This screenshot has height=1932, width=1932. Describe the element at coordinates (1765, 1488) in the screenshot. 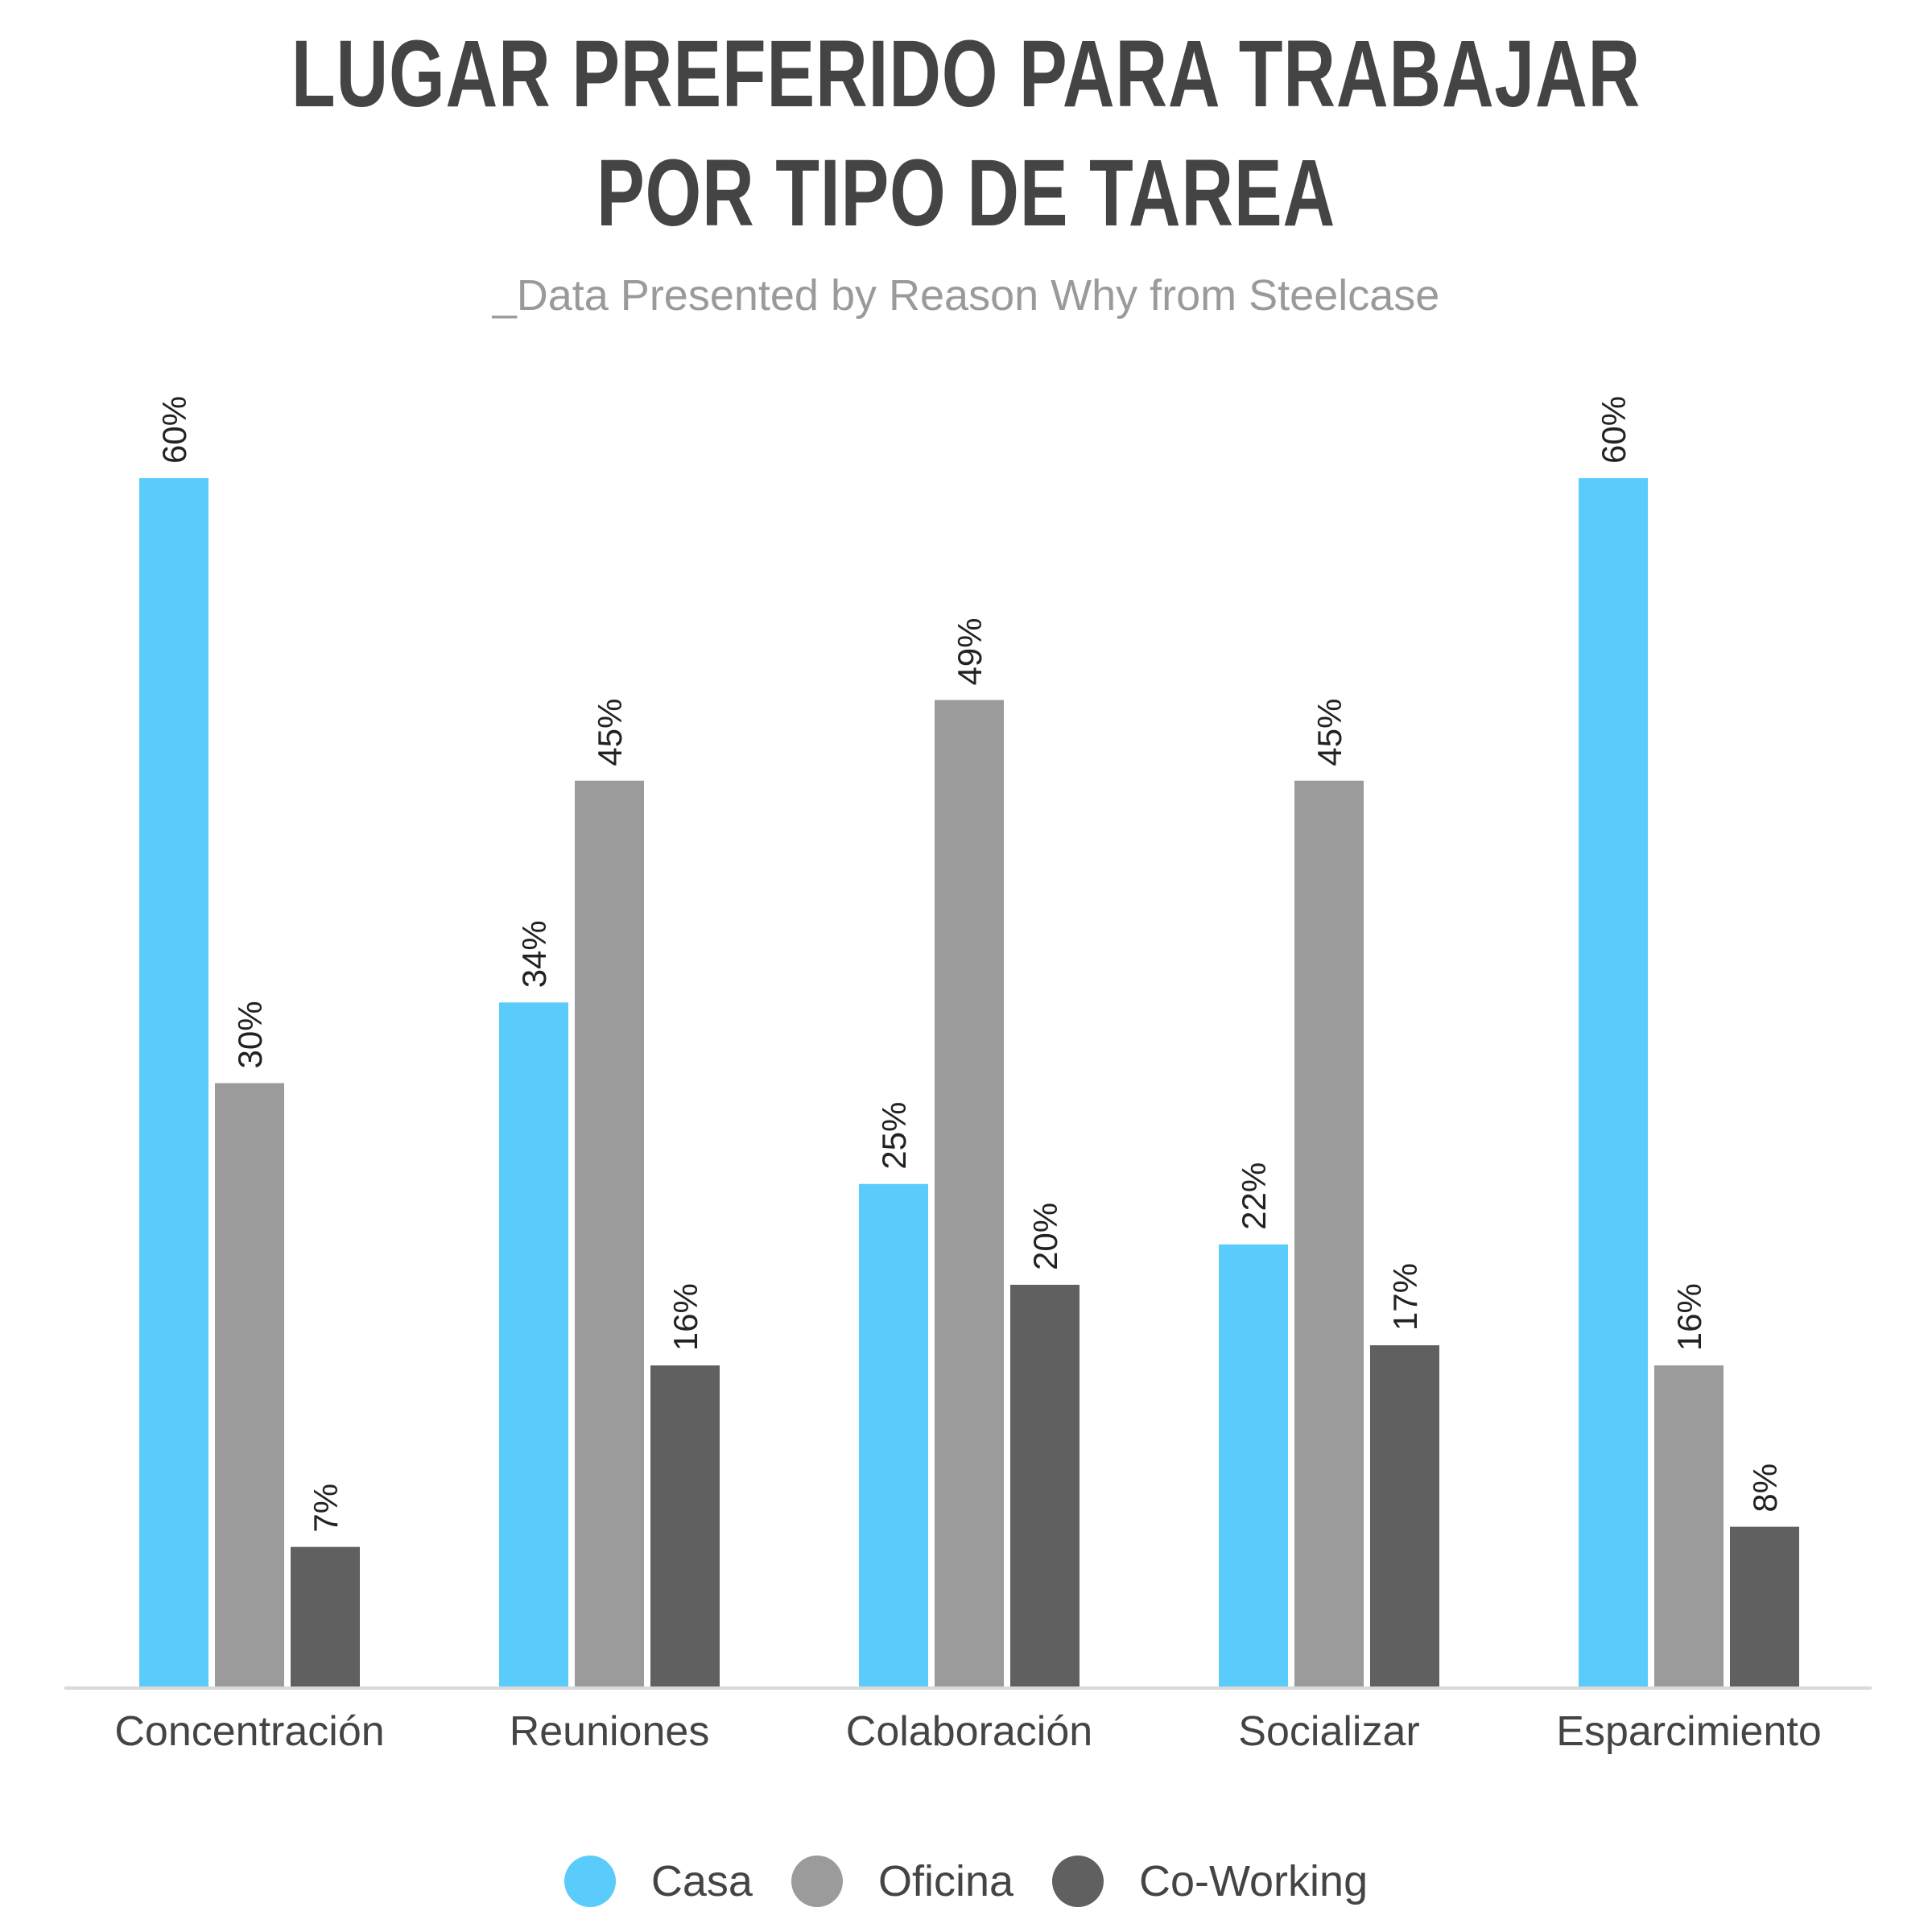

I see `value-label-esparcimiento-co-working: 8%` at that location.